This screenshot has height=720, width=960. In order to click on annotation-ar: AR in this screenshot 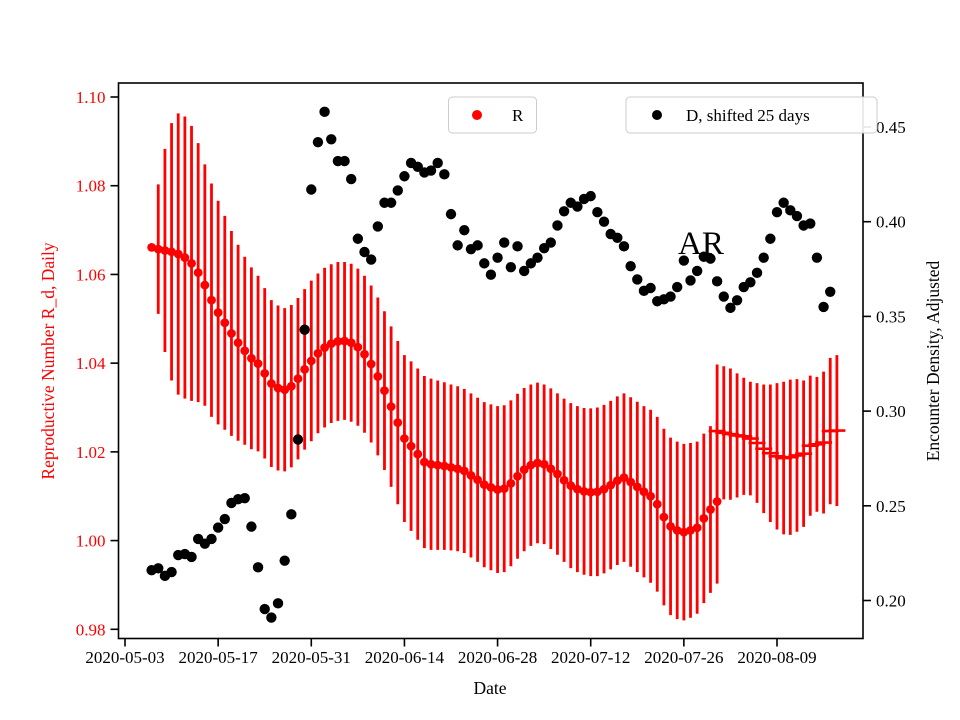, I will do `click(701, 244)`.